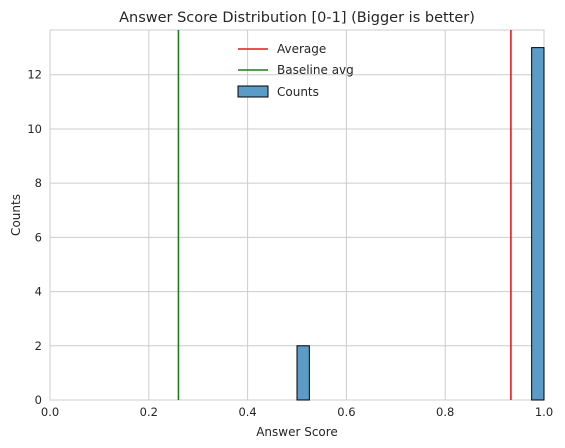 Image resolution: width=565 pixels, height=448 pixels. Describe the element at coordinates (50, 412) in the screenshot. I see `x-tick-label: 0.0` at that location.